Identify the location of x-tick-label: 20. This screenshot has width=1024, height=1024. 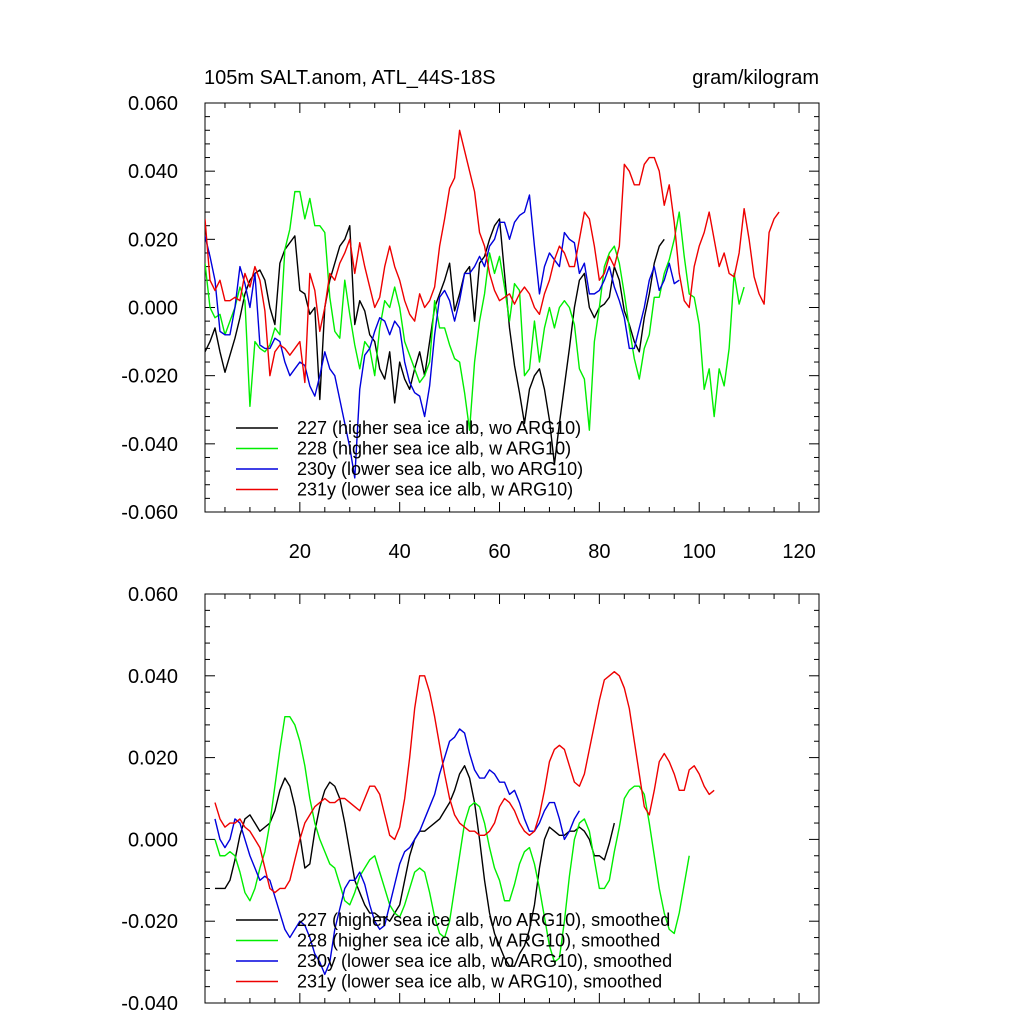
(300, 552).